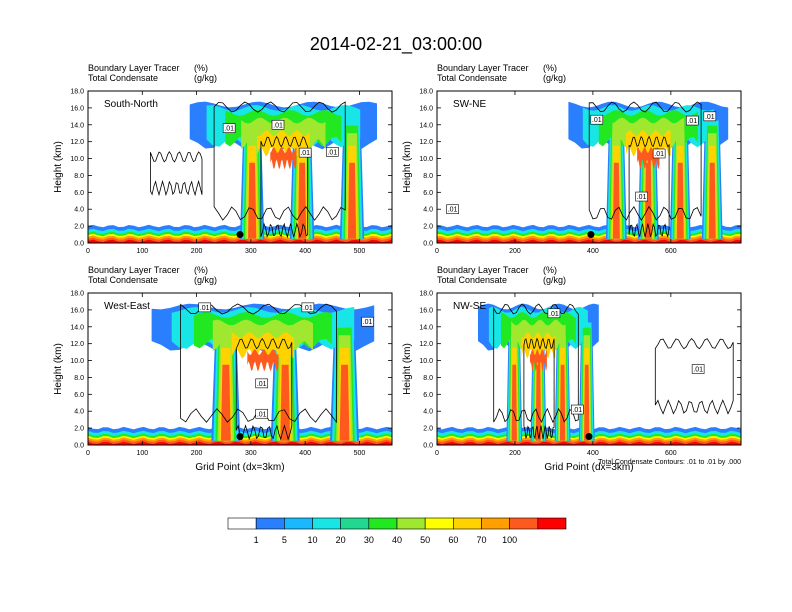 The height and width of the screenshot is (612, 792). I want to click on y-tick-label: 10.0, so click(426, 361).